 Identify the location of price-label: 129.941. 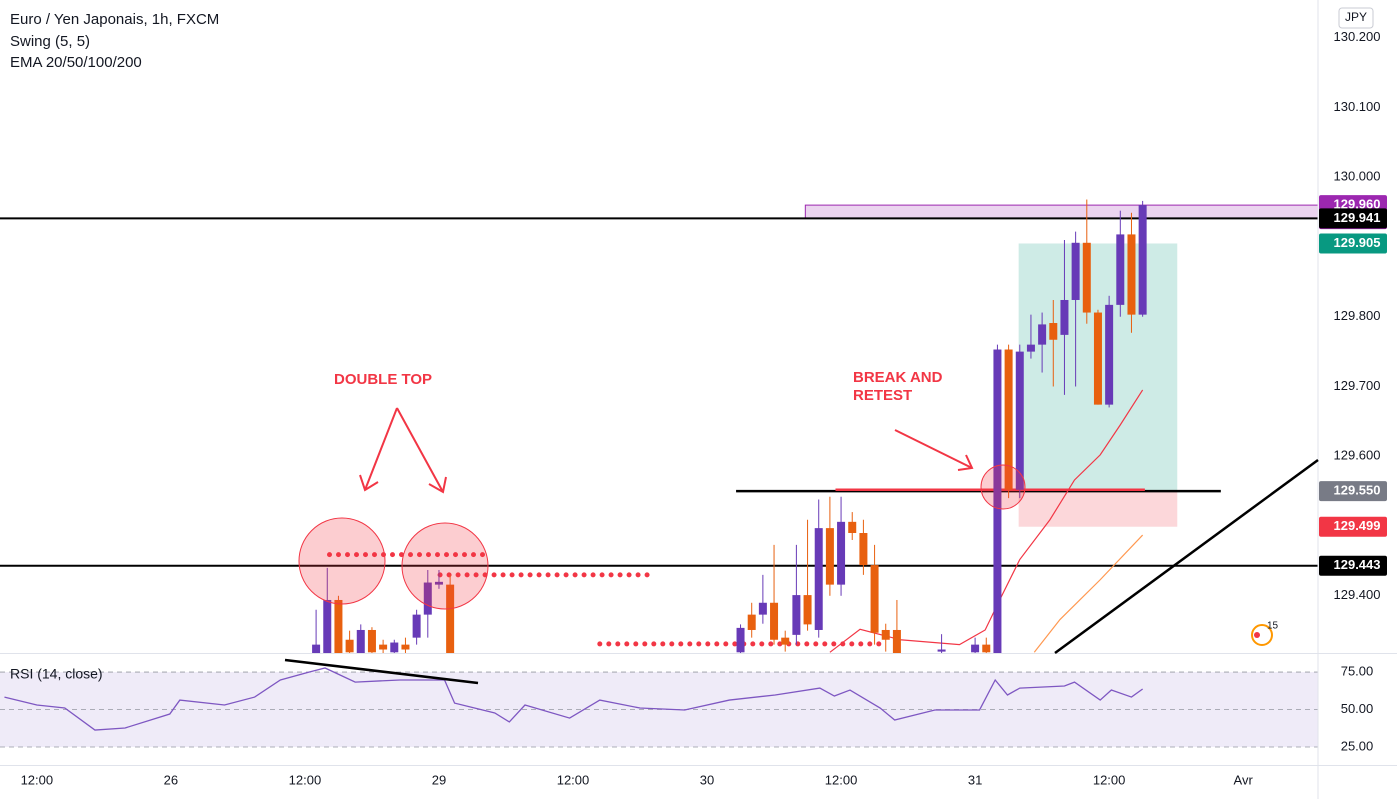
(1357, 217).